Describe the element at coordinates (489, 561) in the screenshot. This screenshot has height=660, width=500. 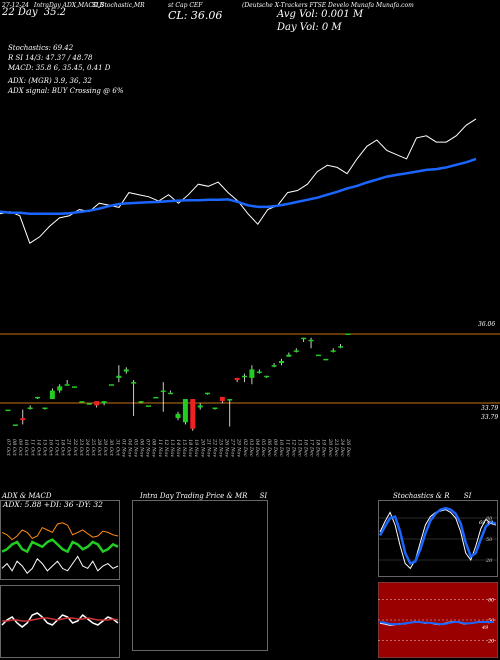
I see `stoch-level-label: 20` at that location.